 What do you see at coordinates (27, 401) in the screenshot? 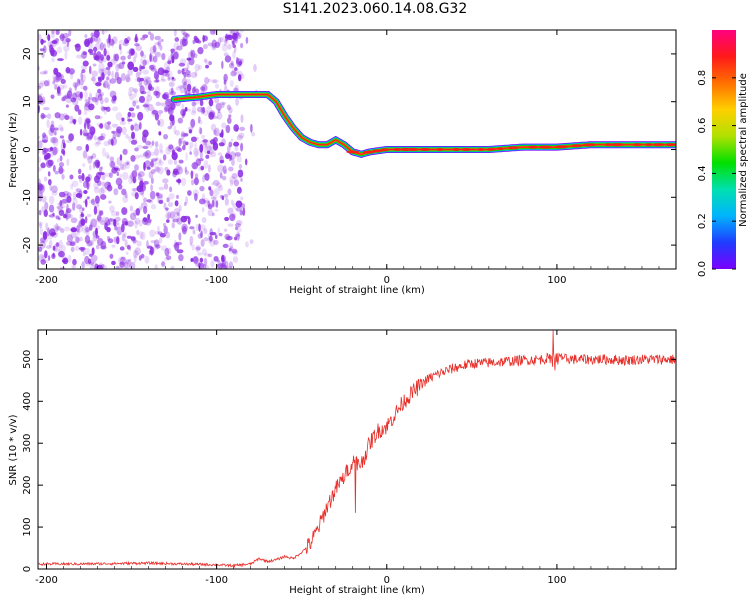
I see `snr-y-tick-label: 400` at bounding box center [27, 401].